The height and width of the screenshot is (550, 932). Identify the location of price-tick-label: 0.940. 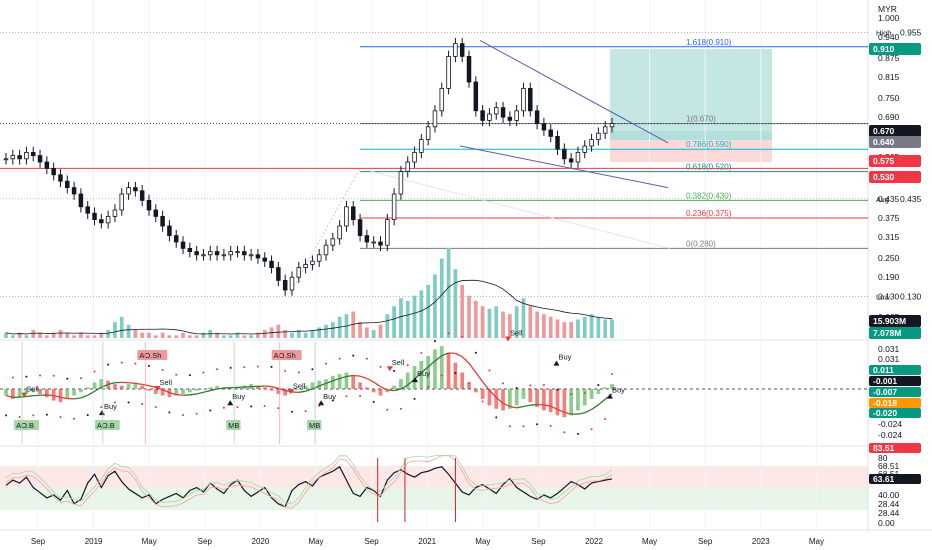
(889, 37).